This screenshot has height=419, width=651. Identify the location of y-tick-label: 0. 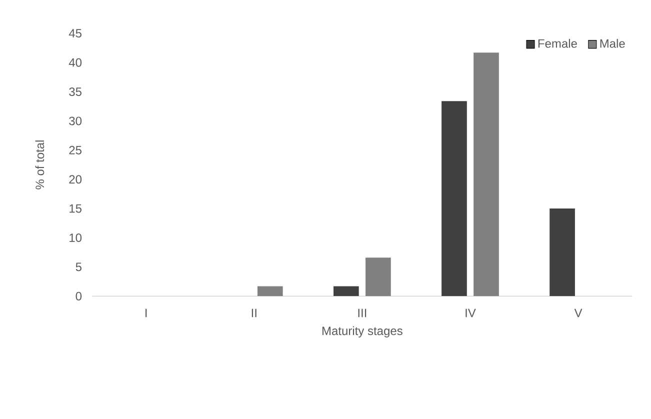
(79, 296).